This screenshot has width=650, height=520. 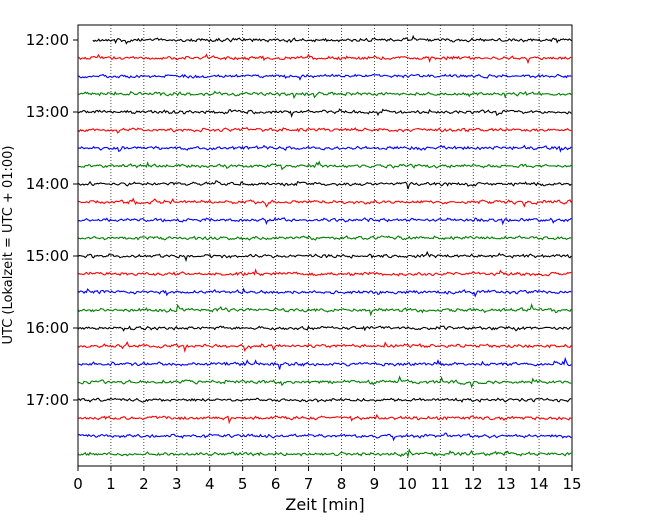 I want to click on y-tick-label: 12:00, so click(x=47, y=40).